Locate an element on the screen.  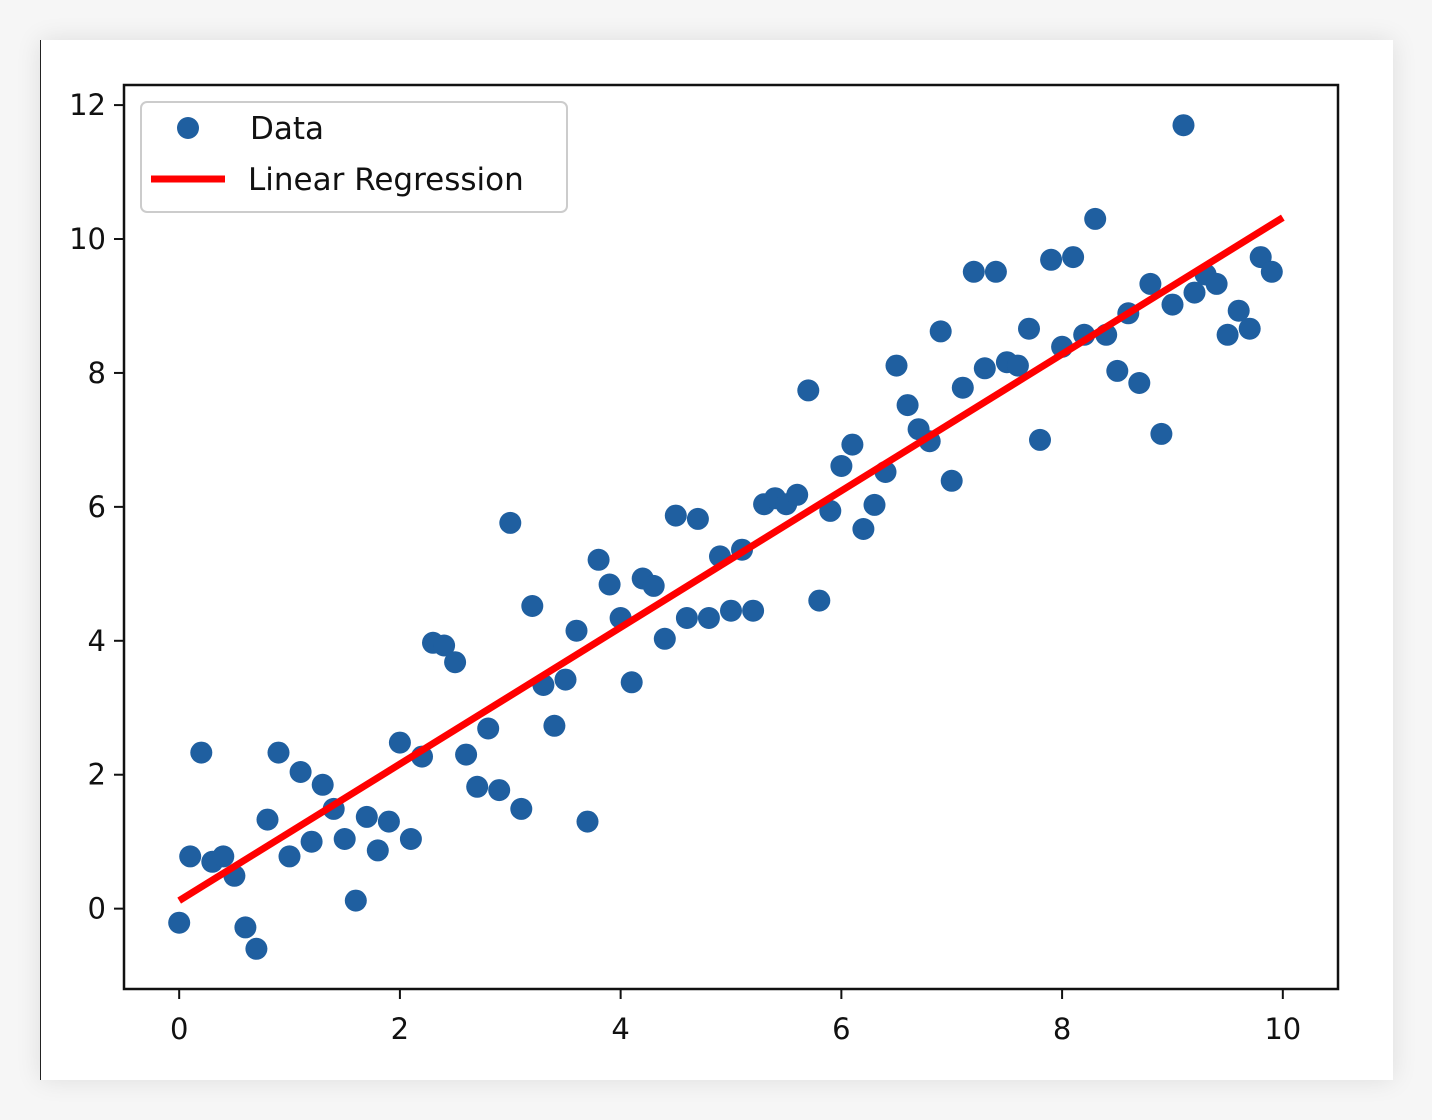
legend-label-data: Data is located at coordinates (287, 129).